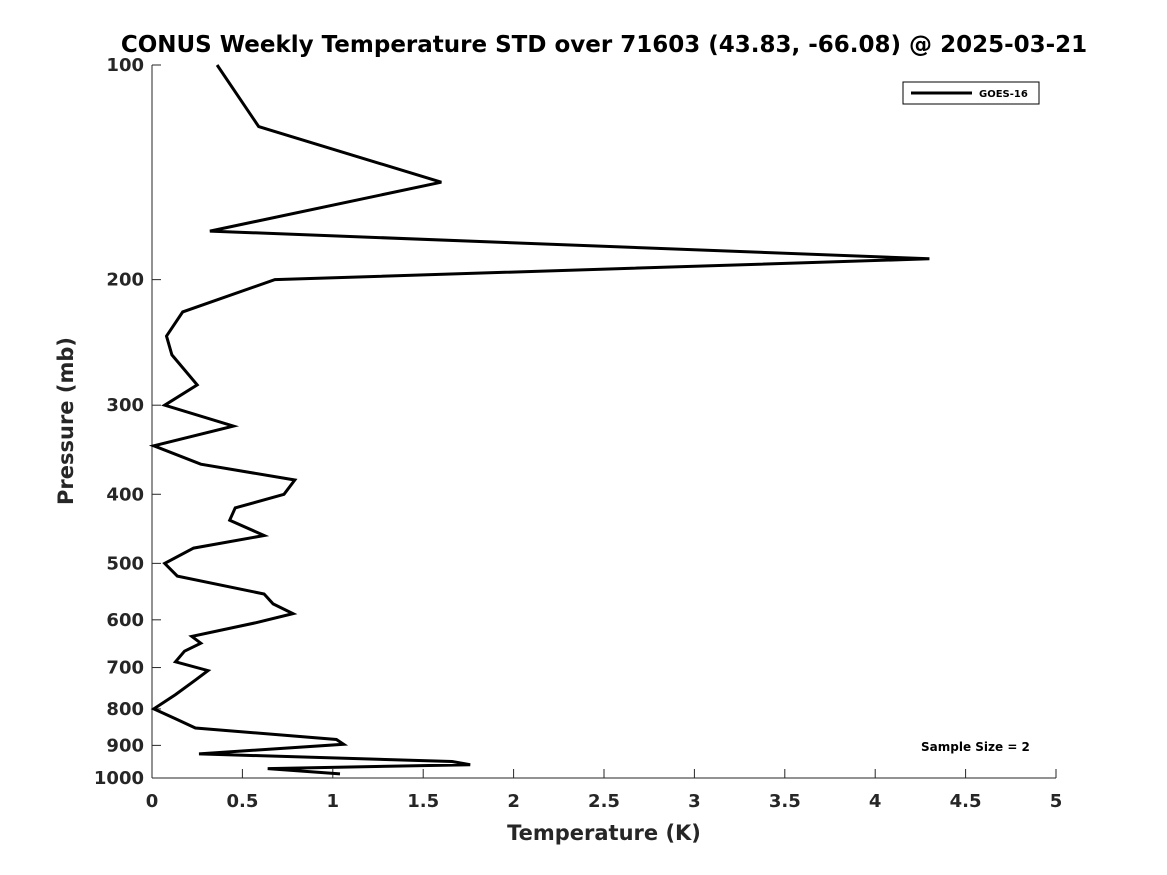 Image resolution: width=1167 pixels, height=875 pixels. I want to click on sample-size-annotation: Sample Size = 2, so click(975, 747).